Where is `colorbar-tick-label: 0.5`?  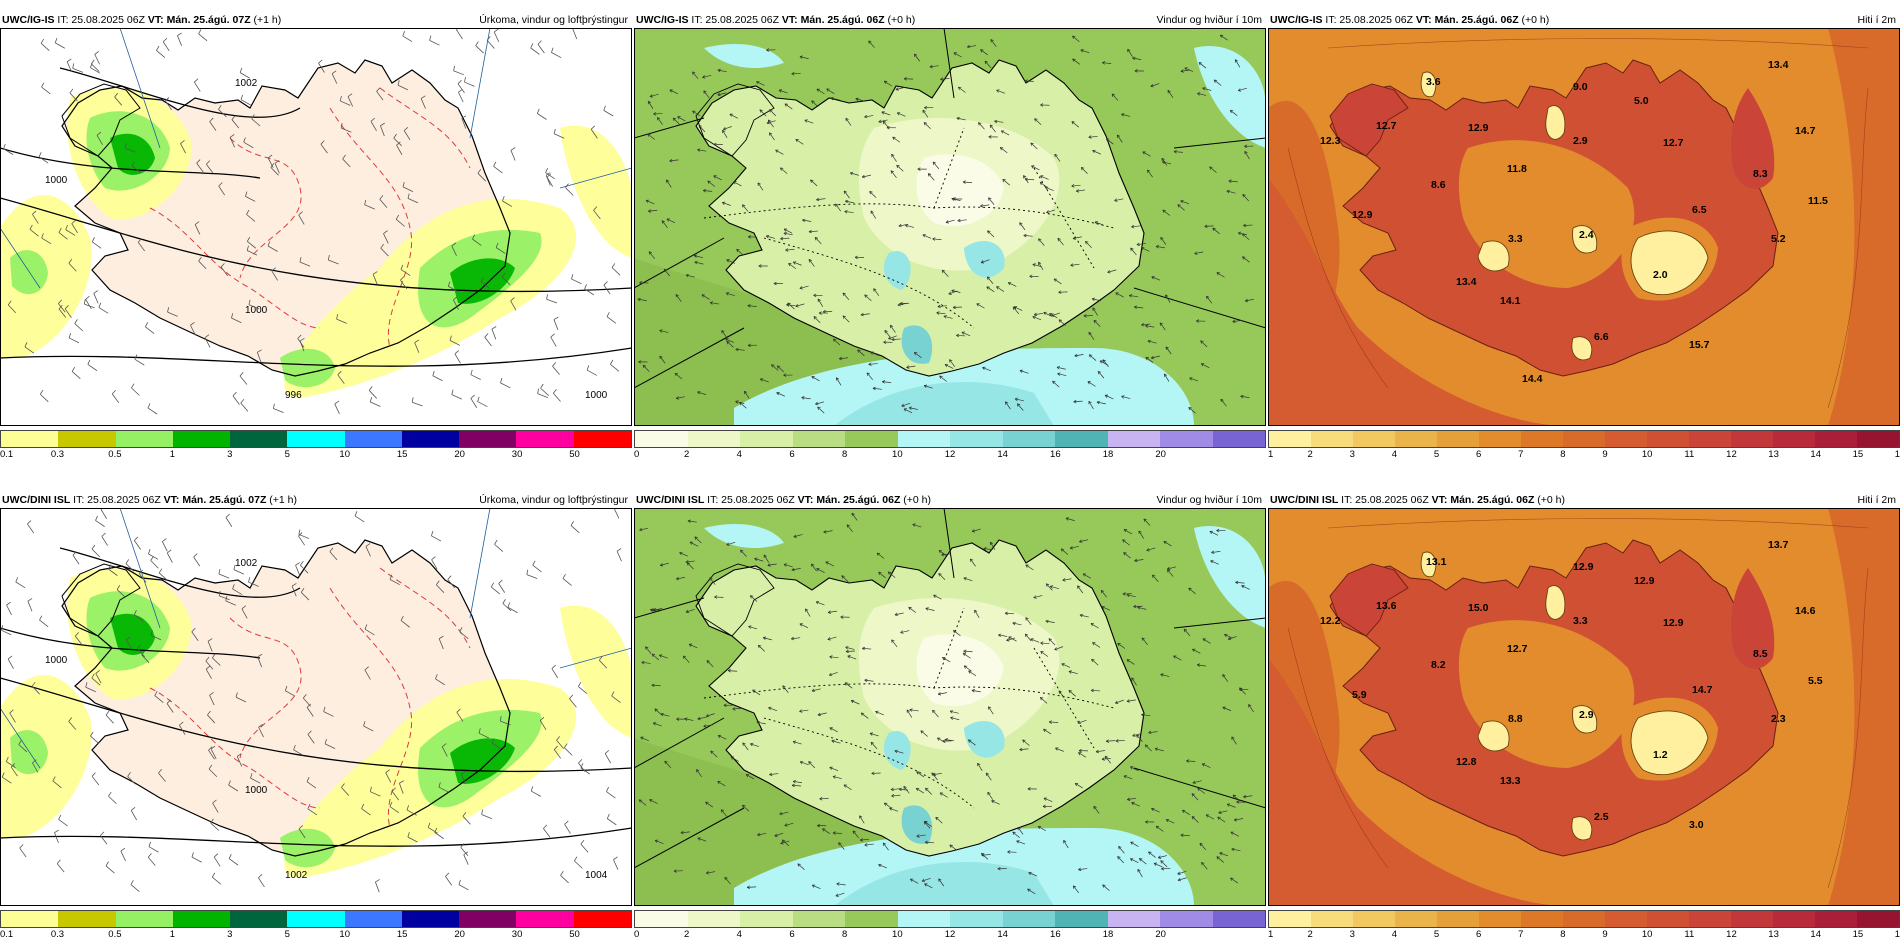
colorbar-tick-label: 0.5 is located at coordinates (115, 934).